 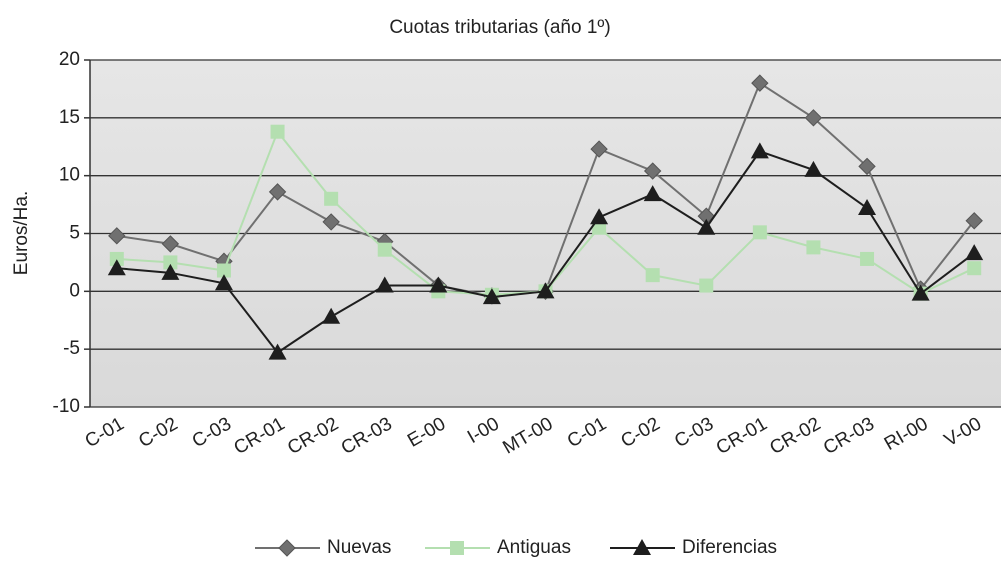 I want to click on legend-label: Antiguas, so click(x=534, y=547).